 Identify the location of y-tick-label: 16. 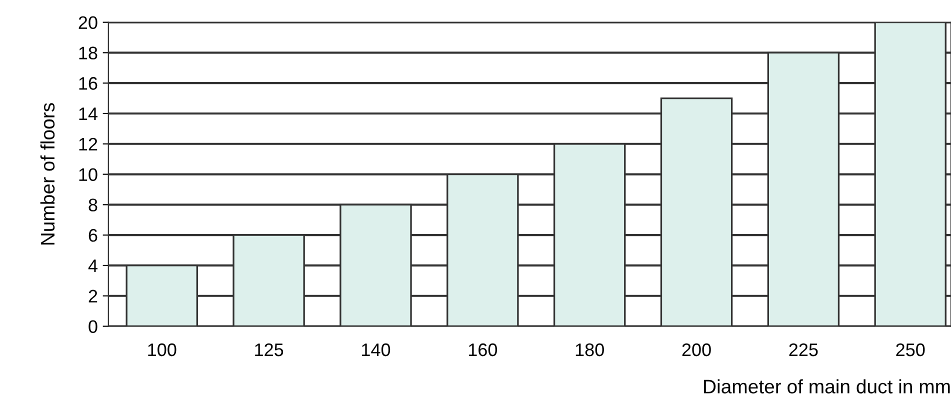
(88, 83).